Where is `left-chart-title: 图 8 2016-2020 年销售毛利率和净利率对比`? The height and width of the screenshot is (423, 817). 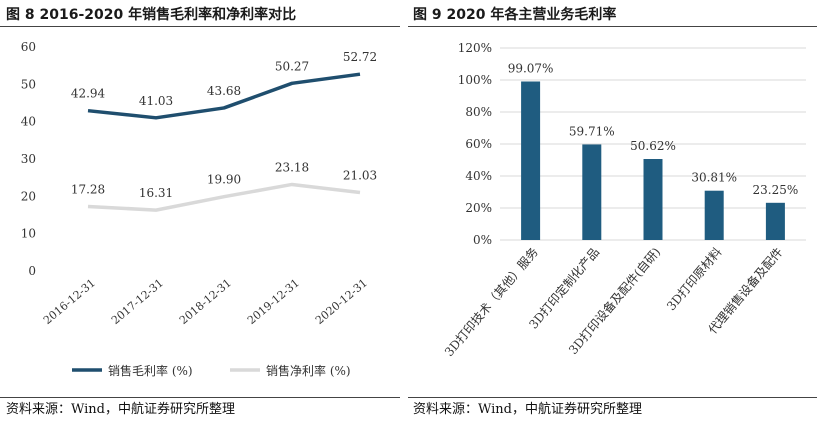 left-chart-title: 图 8 2016-2020 年销售毛利率和净利率对比 is located at coordinates (151, 15).